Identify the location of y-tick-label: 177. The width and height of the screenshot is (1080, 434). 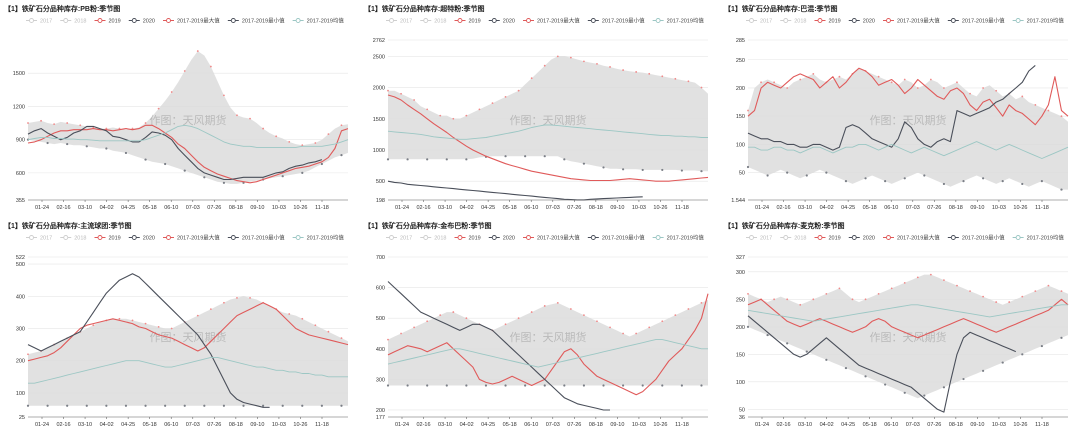
(380, 418).